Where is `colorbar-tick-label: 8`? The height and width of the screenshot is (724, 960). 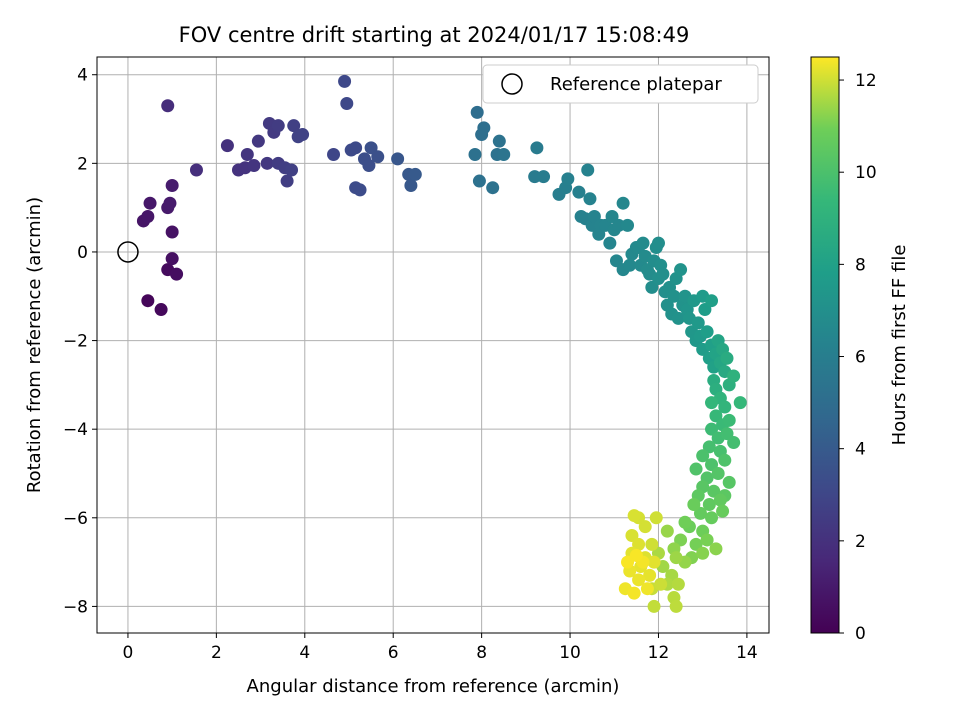 colorbar-tick-label: 8 is located at coordinates (860, 265).